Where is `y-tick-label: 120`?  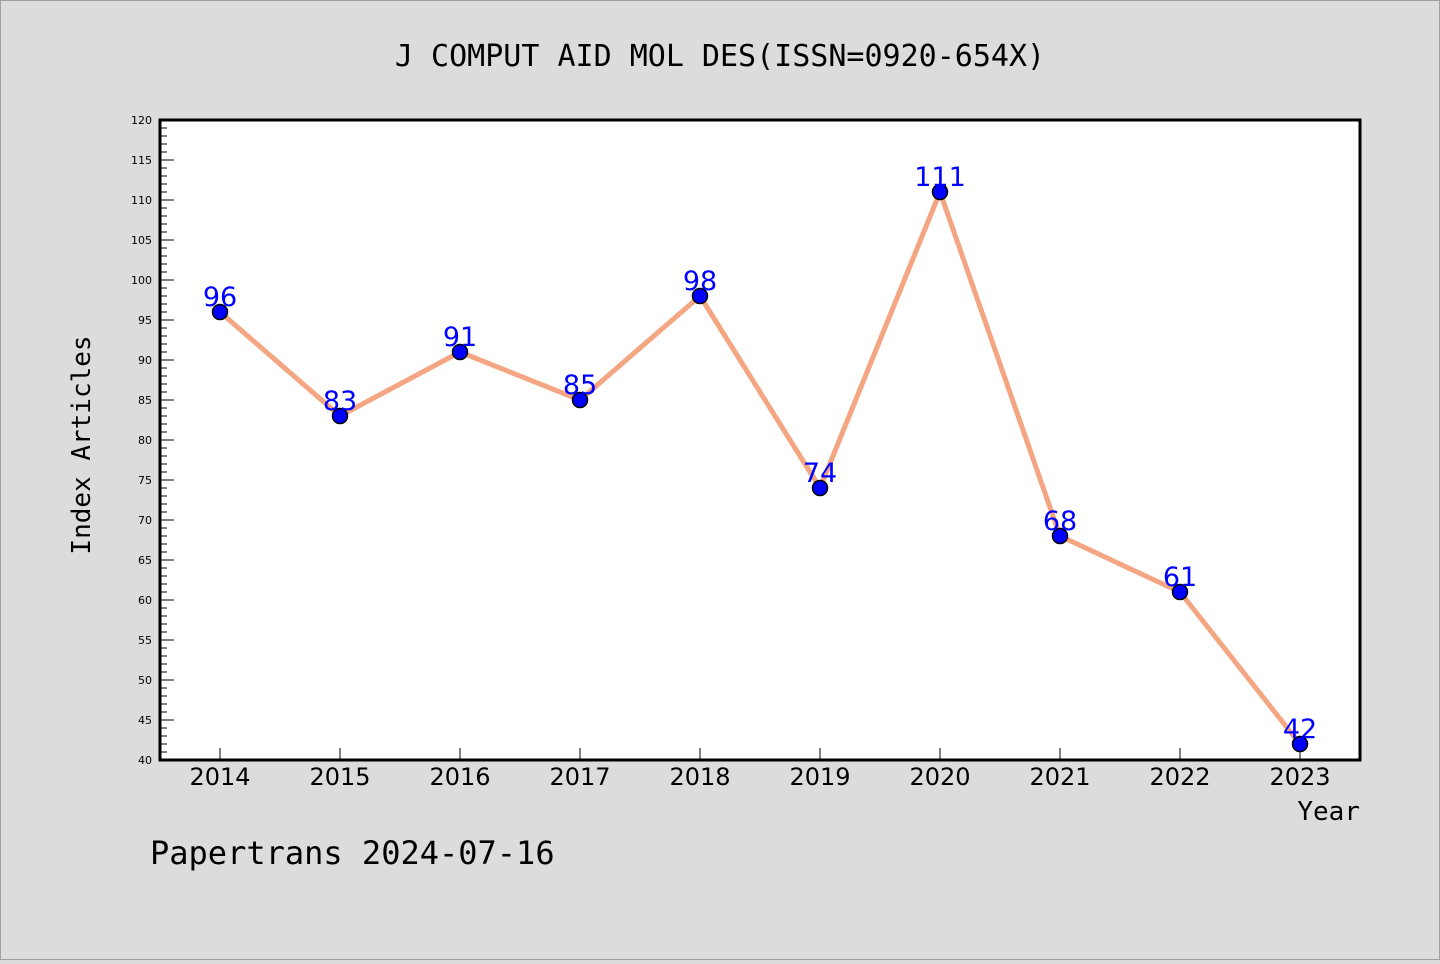
y-tick-label: 120 is located at coordinates (141, 120).